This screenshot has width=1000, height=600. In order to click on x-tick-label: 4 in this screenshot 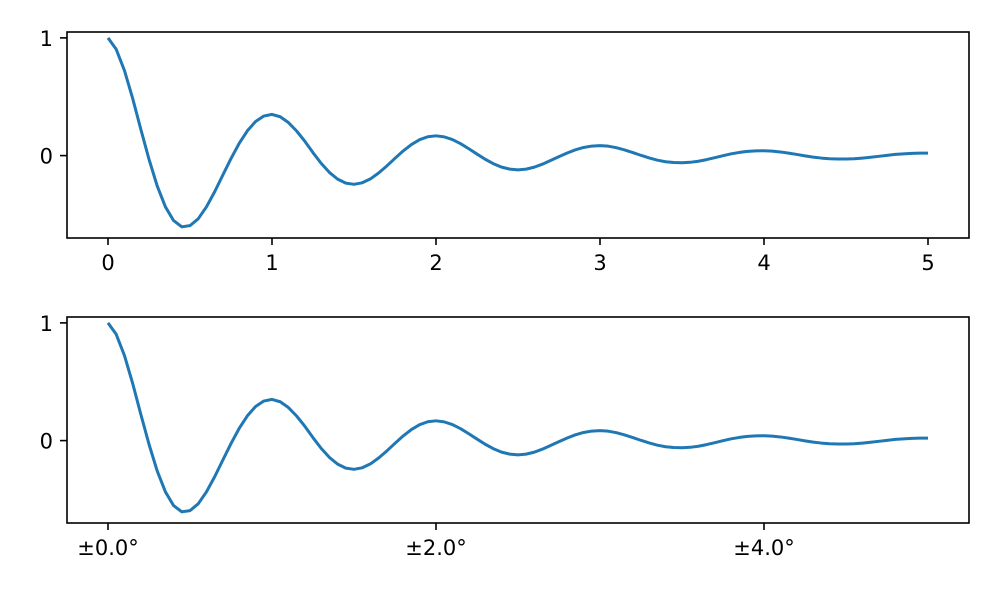, I will do `click(763, 263)`.